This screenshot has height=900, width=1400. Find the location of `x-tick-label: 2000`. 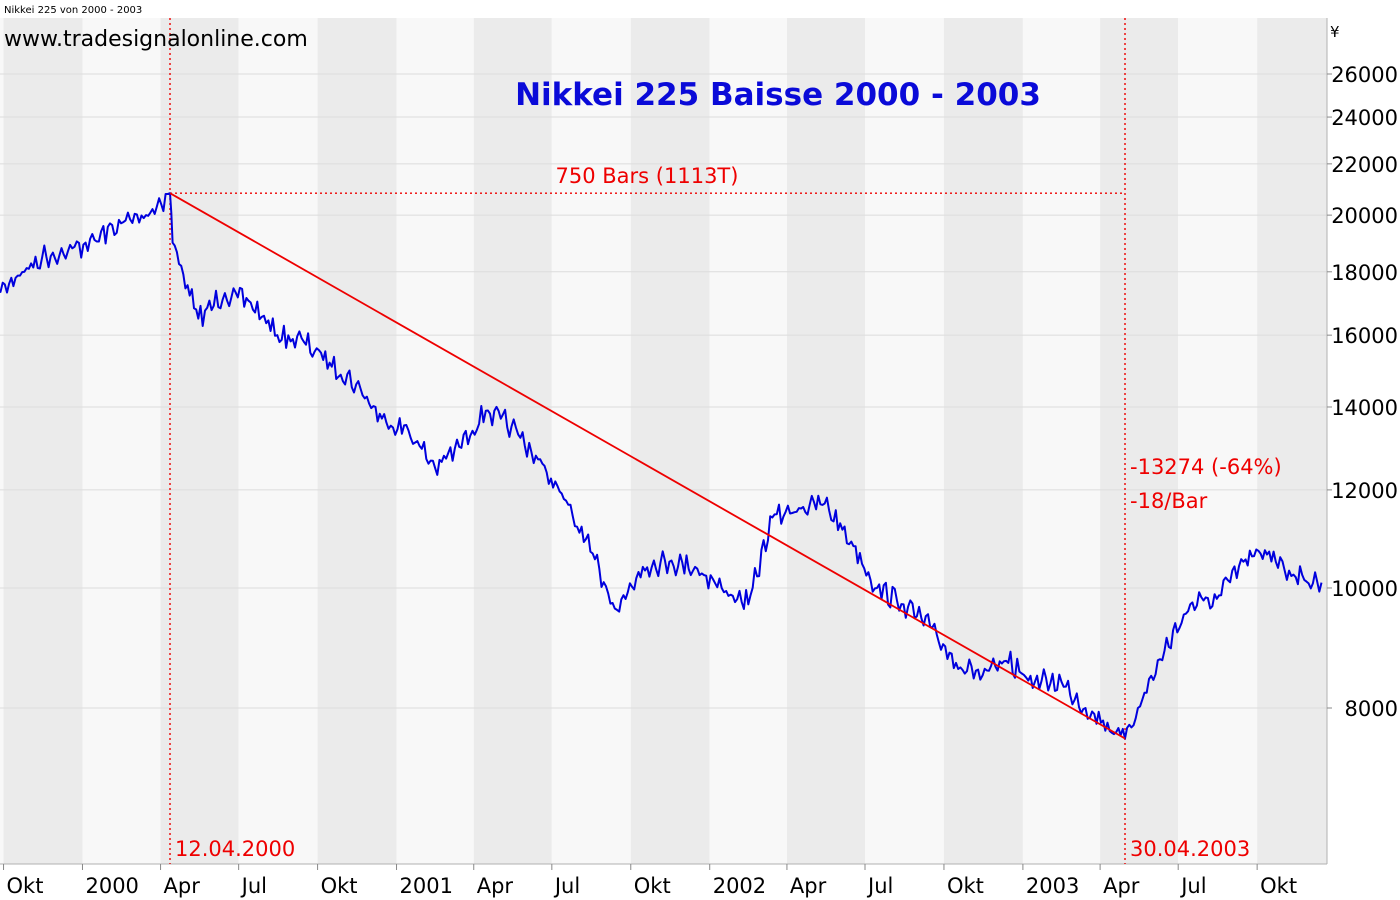

x-tick-label: 2000 is located at coordinates (111, 886).